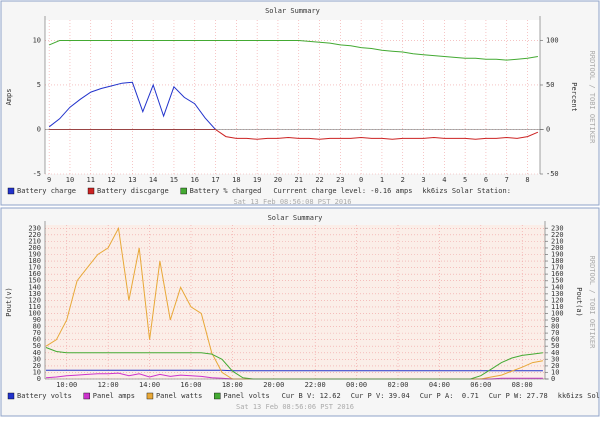 Image resolution: width=600 pixels, height=421 pixels. I want to click on legend-label: Panel amps, so click(114, 396).